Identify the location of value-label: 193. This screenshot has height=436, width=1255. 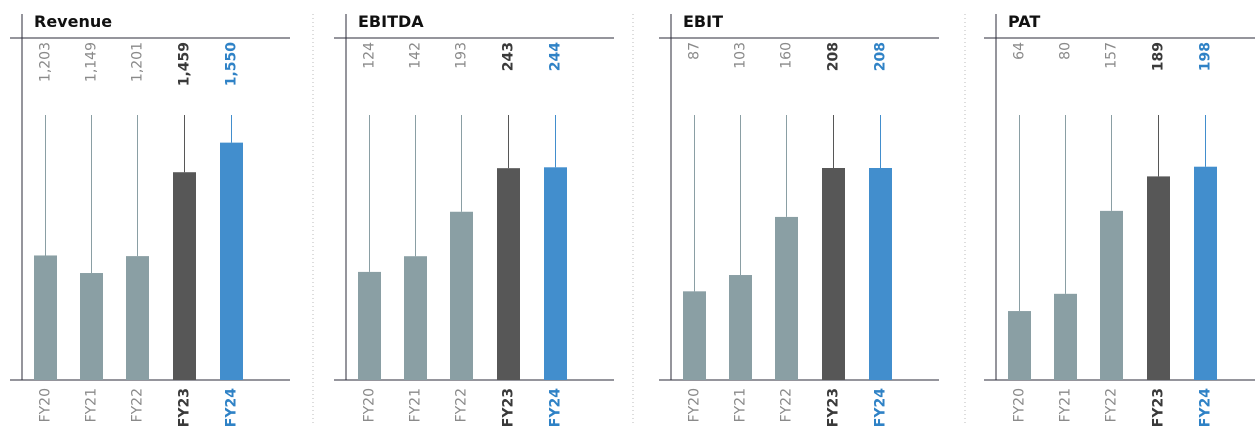
(462, 55).